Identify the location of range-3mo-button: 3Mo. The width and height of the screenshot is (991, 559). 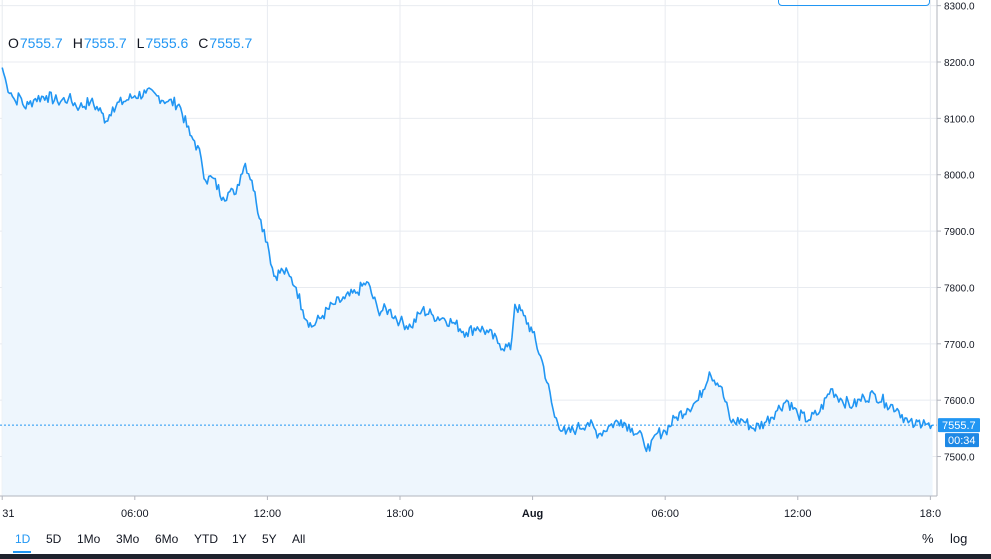
(128, 539).